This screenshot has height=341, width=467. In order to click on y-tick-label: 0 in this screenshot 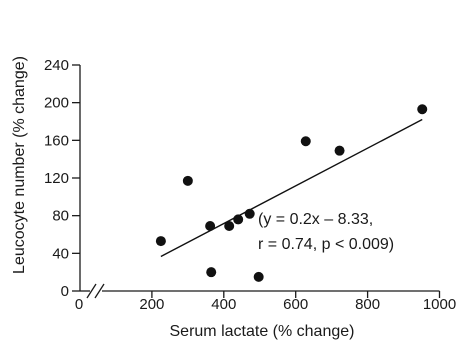, I will do `click(65, 291)`.